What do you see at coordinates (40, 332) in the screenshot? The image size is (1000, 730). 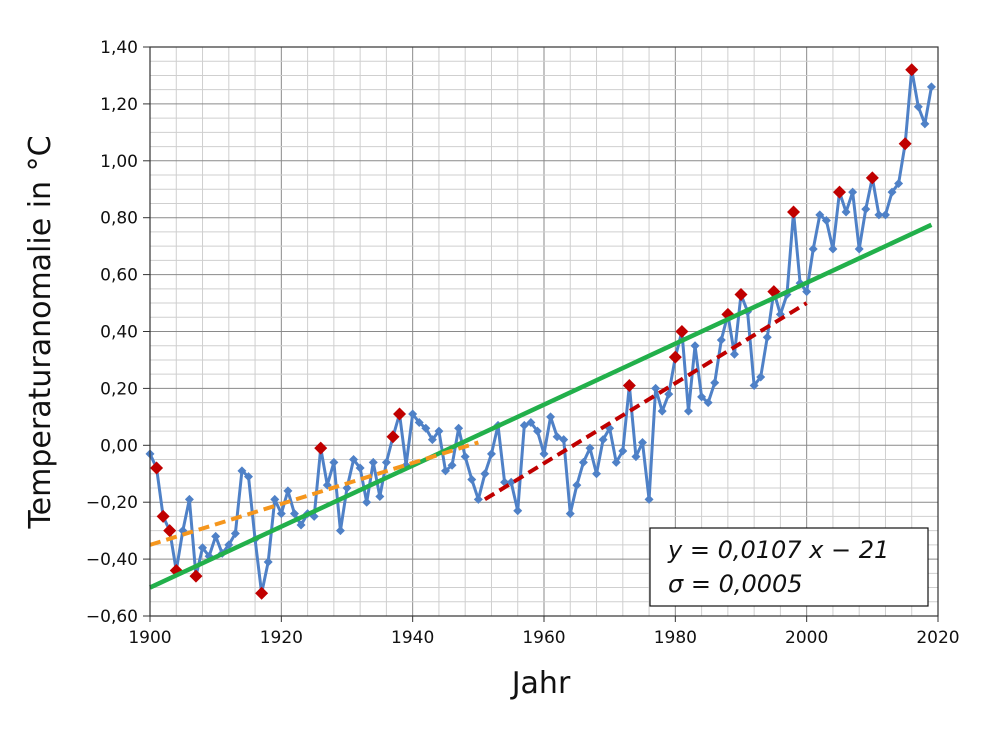 I see `y-axis-label: Temperaturanomalie in °C` at bounding box center [40, 332].